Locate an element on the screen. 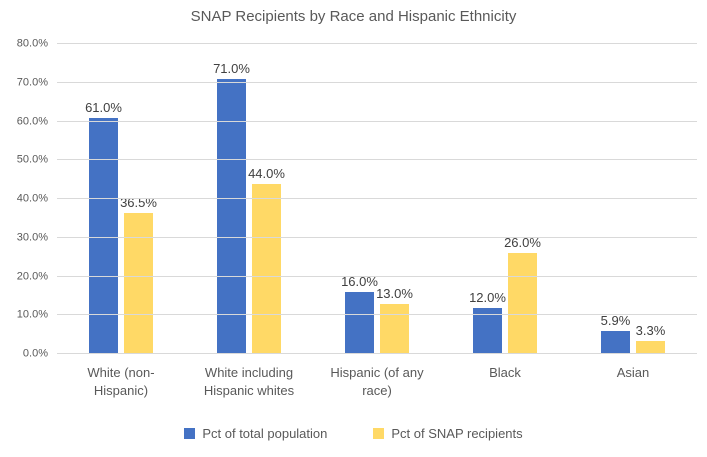  value-label: 3.3% is located at coordinates (650, 331).